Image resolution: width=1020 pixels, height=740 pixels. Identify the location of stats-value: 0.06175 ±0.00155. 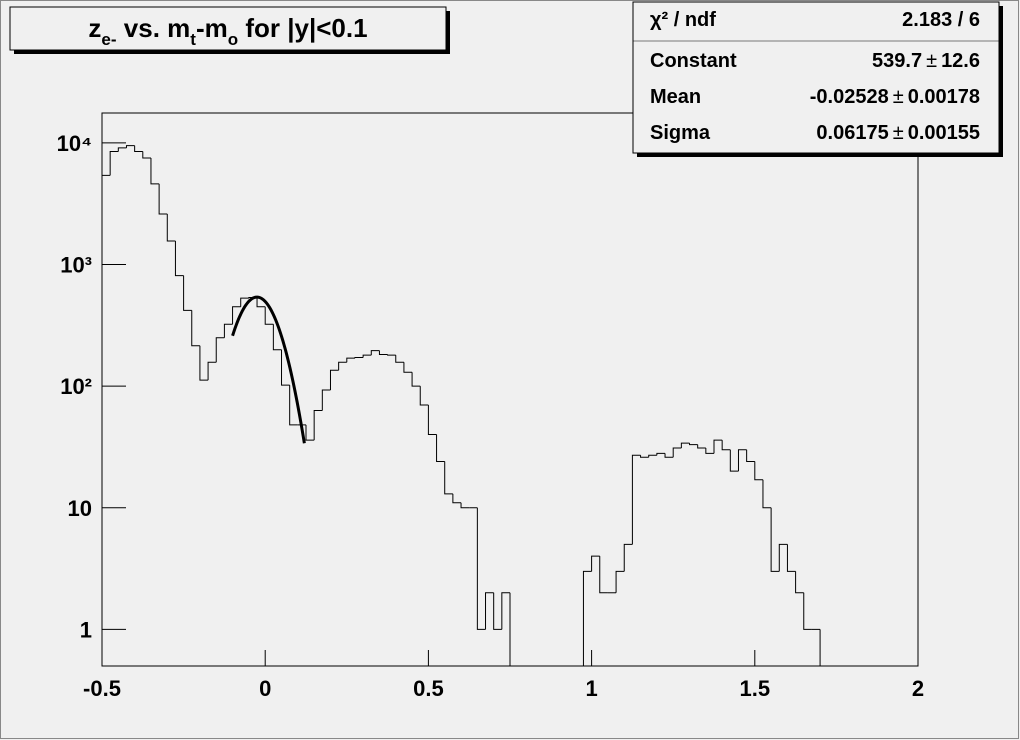
(898, 133).